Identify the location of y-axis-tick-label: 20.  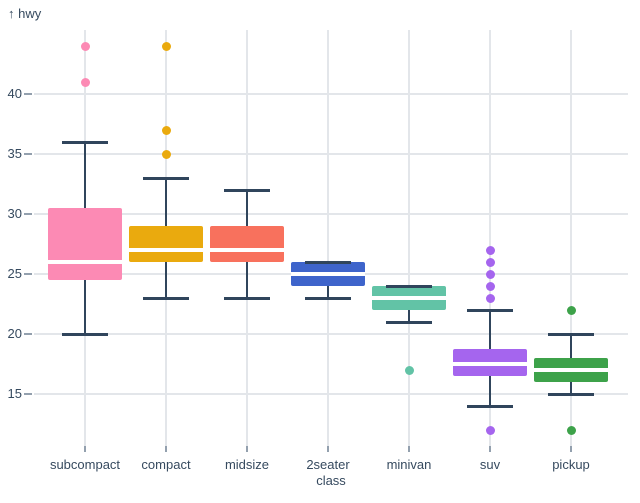
(14, 333).